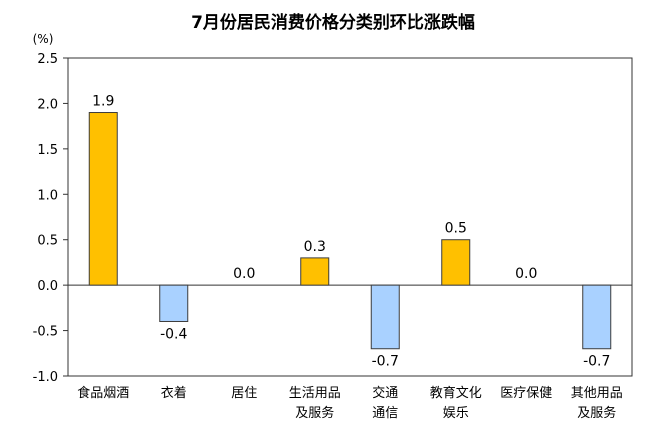 This screenshot has width=660, height=439. Describe the element at coordinates (47, 195) in the screenshot. I see `y-tick-label: 1.0` at that location.